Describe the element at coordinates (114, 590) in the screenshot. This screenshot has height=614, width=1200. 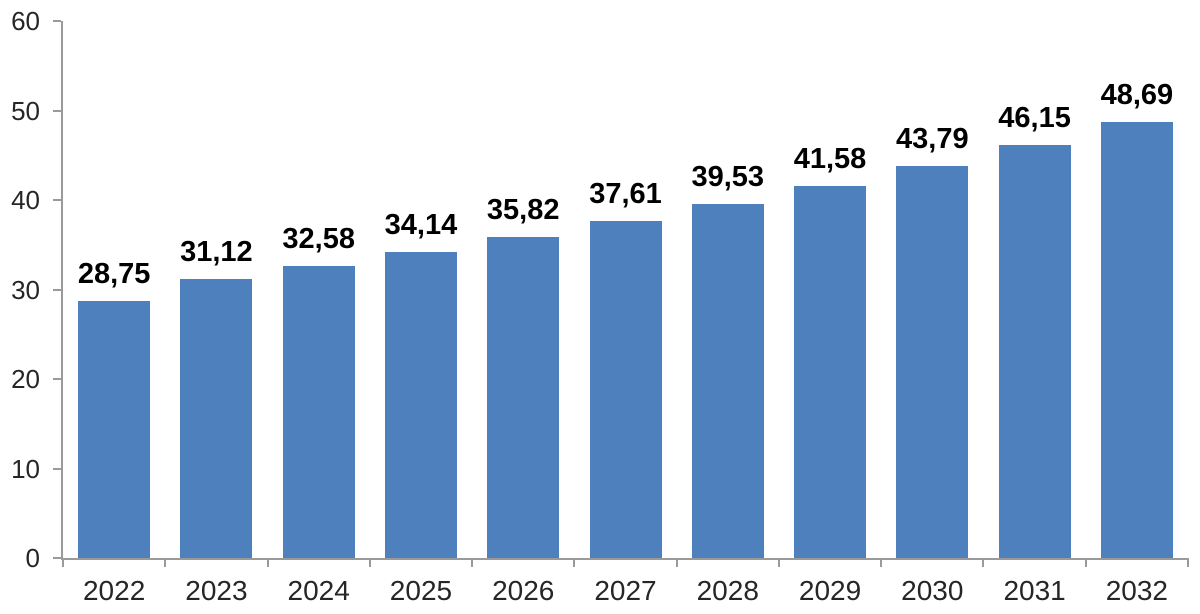
I see `x-axis-tick-label: 2022` at that location.